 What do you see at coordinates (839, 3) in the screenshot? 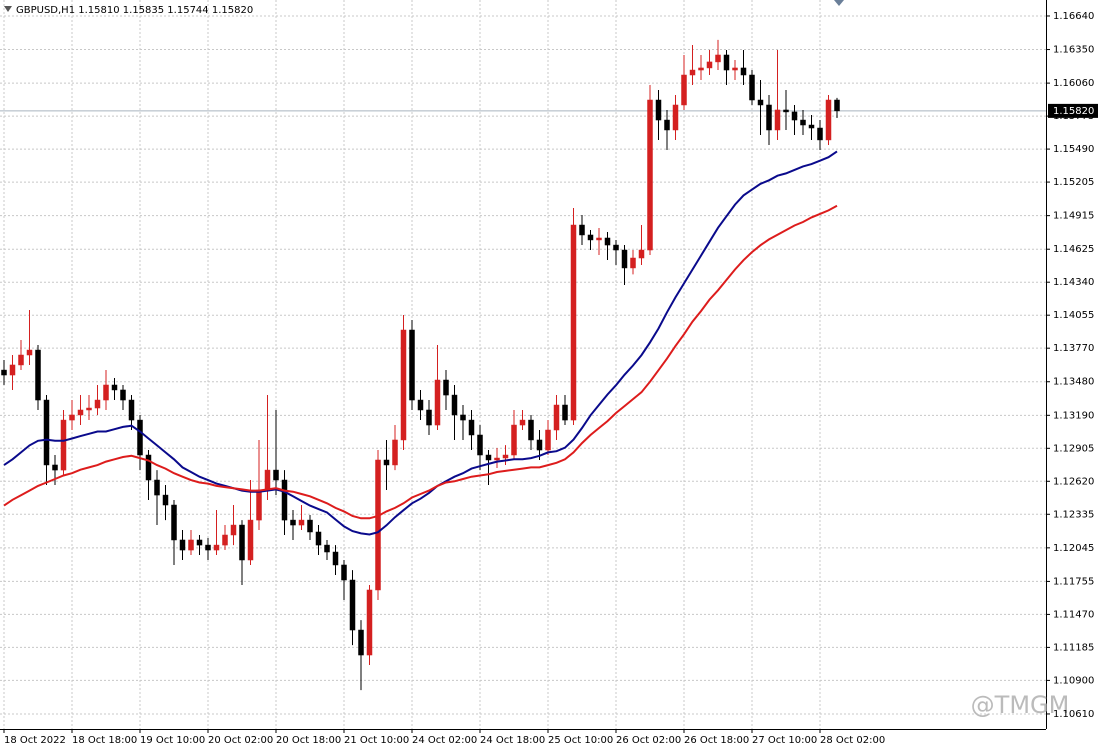
I see `shift-marker` at bounding box center [839, 3].